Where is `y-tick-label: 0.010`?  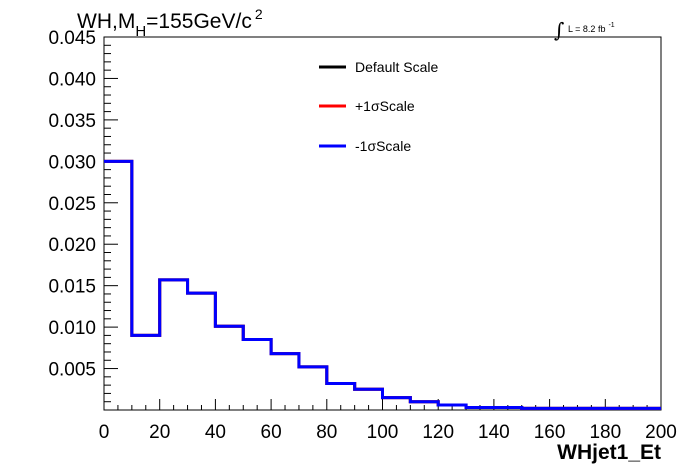
y-tick-label: 0.010 is located at coordinates (72, 328).